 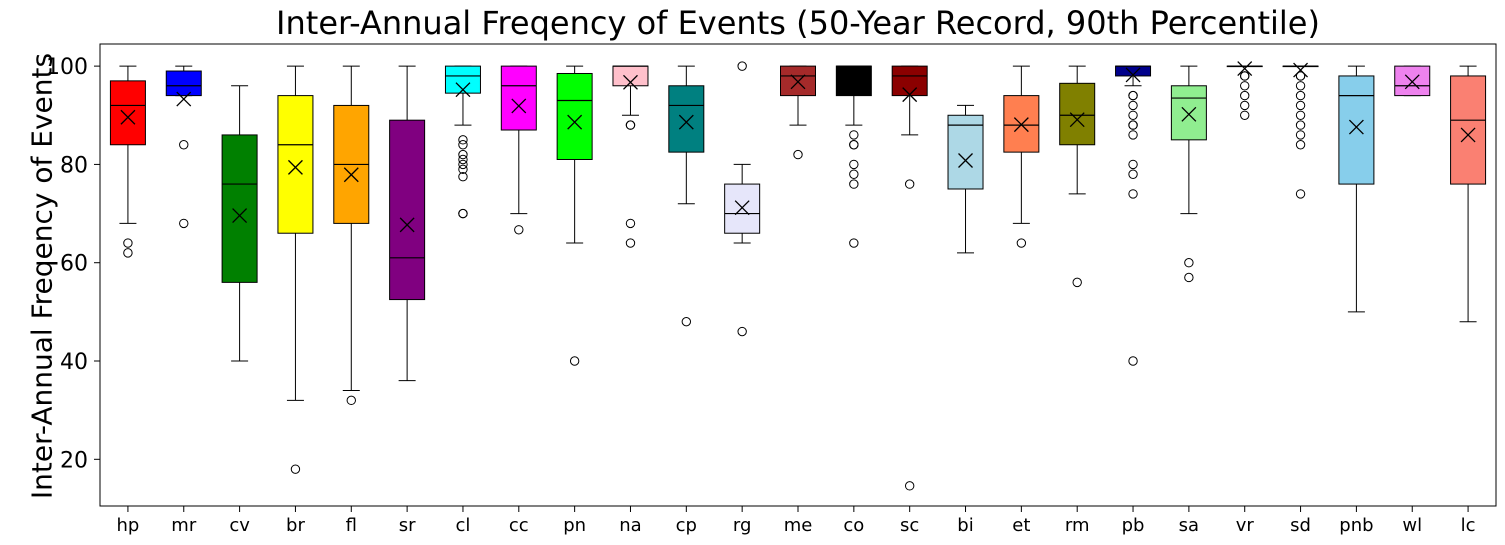 What do you see at coordinates (742, 525) in the screenshot?
I see `x-tick-label: rg` at bounding box center [742, 525].